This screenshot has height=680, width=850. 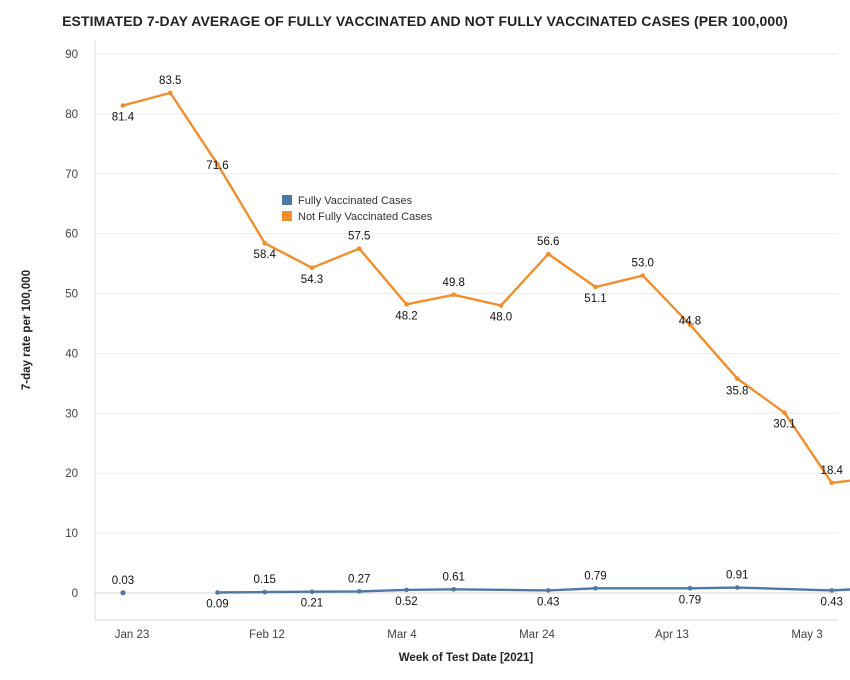 What do you see at coordinates (406, 316) in the screenshot?
I see `data-label: 48.2` at bounding box center [406, 316].